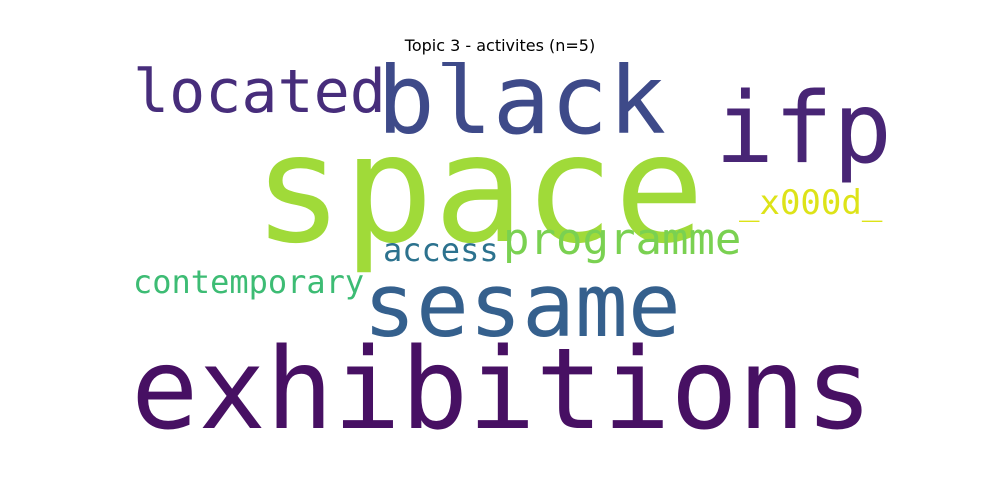 The image size is (1000, 500). What do you see at coordinates (622, 239) in the screenshot?
I see `word-programme: programme` at bounding box center [622, 239].